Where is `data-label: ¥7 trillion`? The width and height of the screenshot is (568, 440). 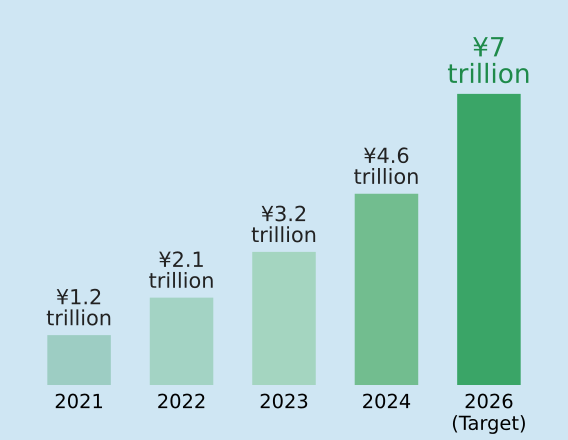 data-label: ¥7 trillion is located at coordinates (488, 60).